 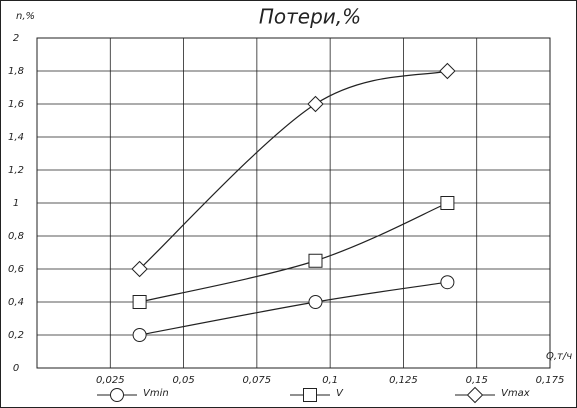 What do you see at coordinates (16, 170) in the screenshot?
I see `y-tick-label: 1,2` at bounding box center [16, 170].